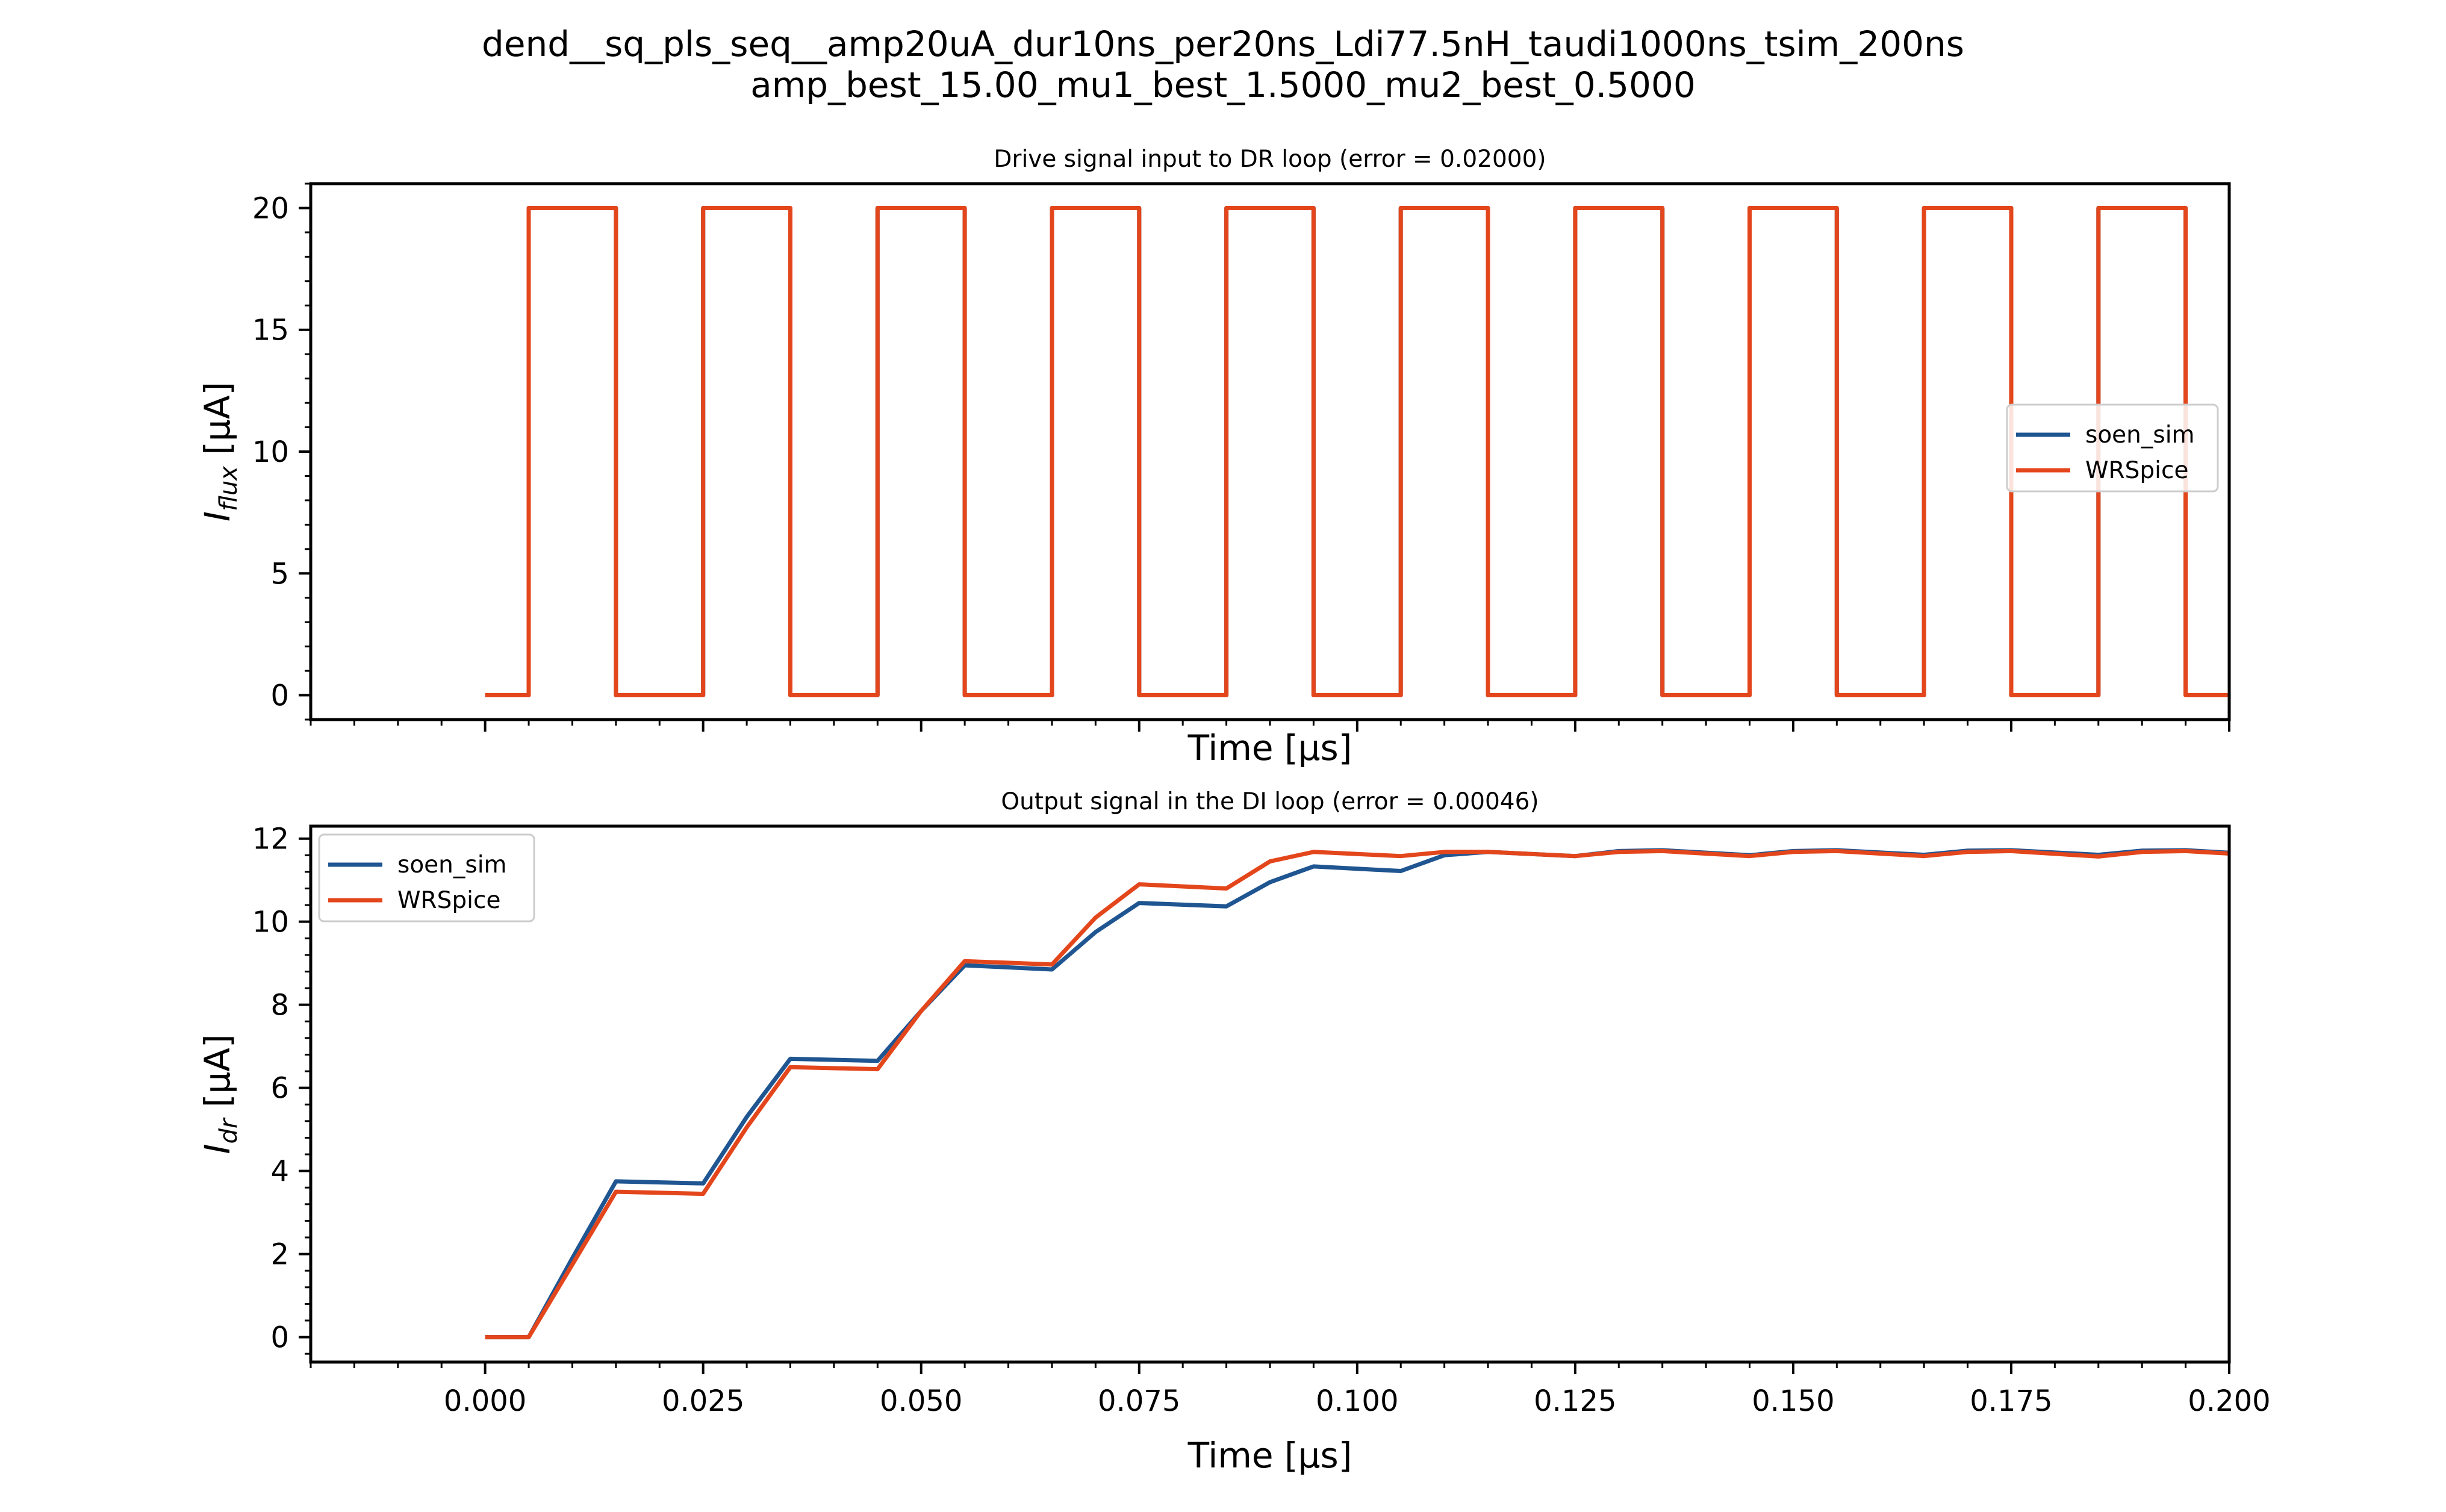 Image resolution: width=2446 pixels, height=1512 pixels. I want to click on y-tick-label: 8, so click(279, 1006).